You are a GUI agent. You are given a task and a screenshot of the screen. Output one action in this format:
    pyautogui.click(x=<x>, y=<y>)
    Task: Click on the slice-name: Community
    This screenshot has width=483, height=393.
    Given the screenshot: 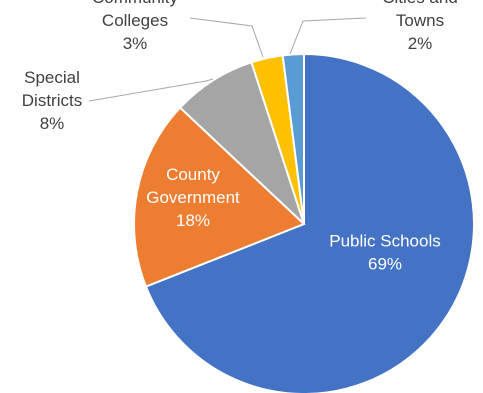 What is the action you would take?
    pyautogui.click(x=135, y=3)
    